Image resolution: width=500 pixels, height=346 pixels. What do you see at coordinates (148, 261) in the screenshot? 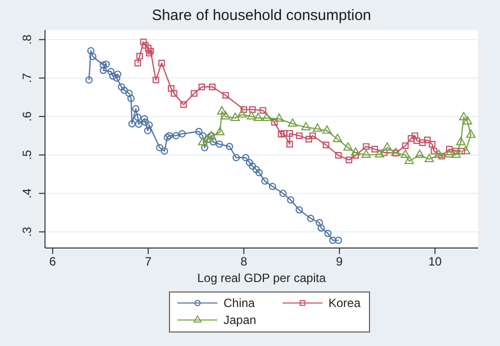
I see `x-tick-label: 7` at bounding box center [148, 261].